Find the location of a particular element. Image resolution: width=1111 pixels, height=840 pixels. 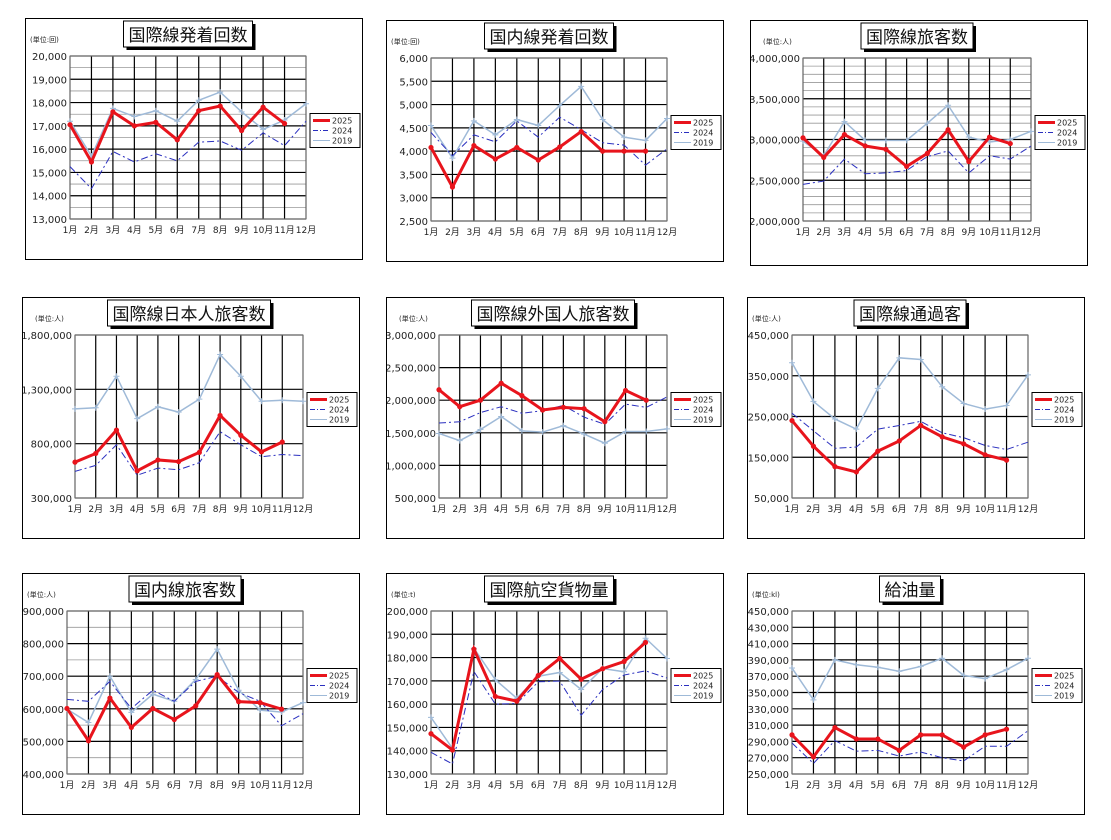

x-tick-label: 2月 is located at coordinates (91, 230).